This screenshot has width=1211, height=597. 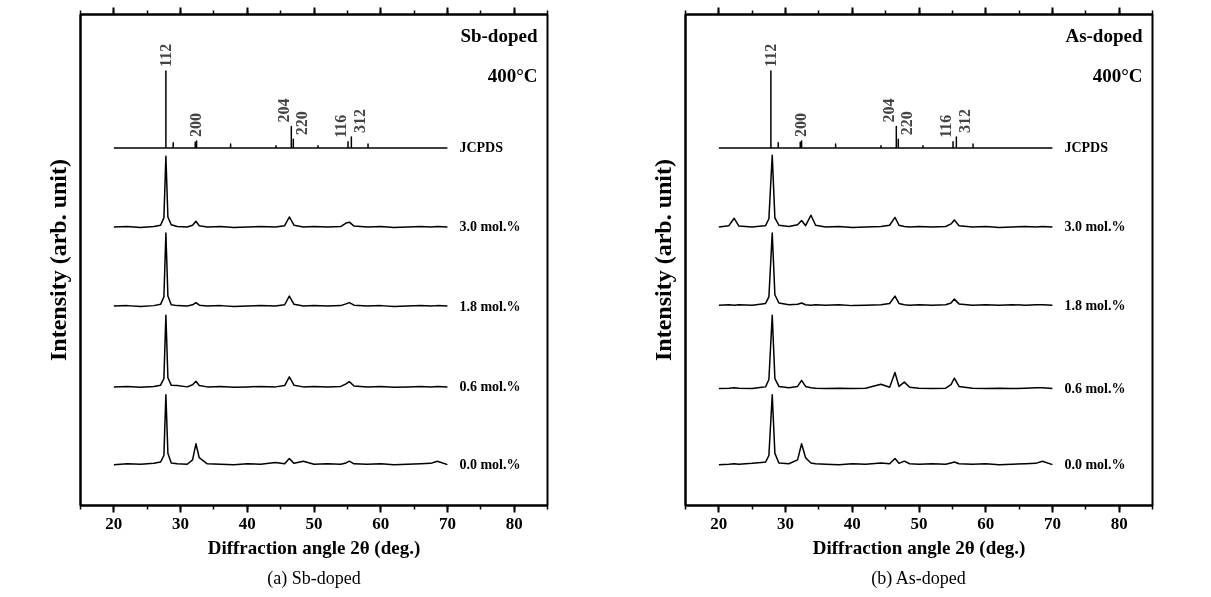 I want to click on text: Sb-doped, so click(x=499, y=35).